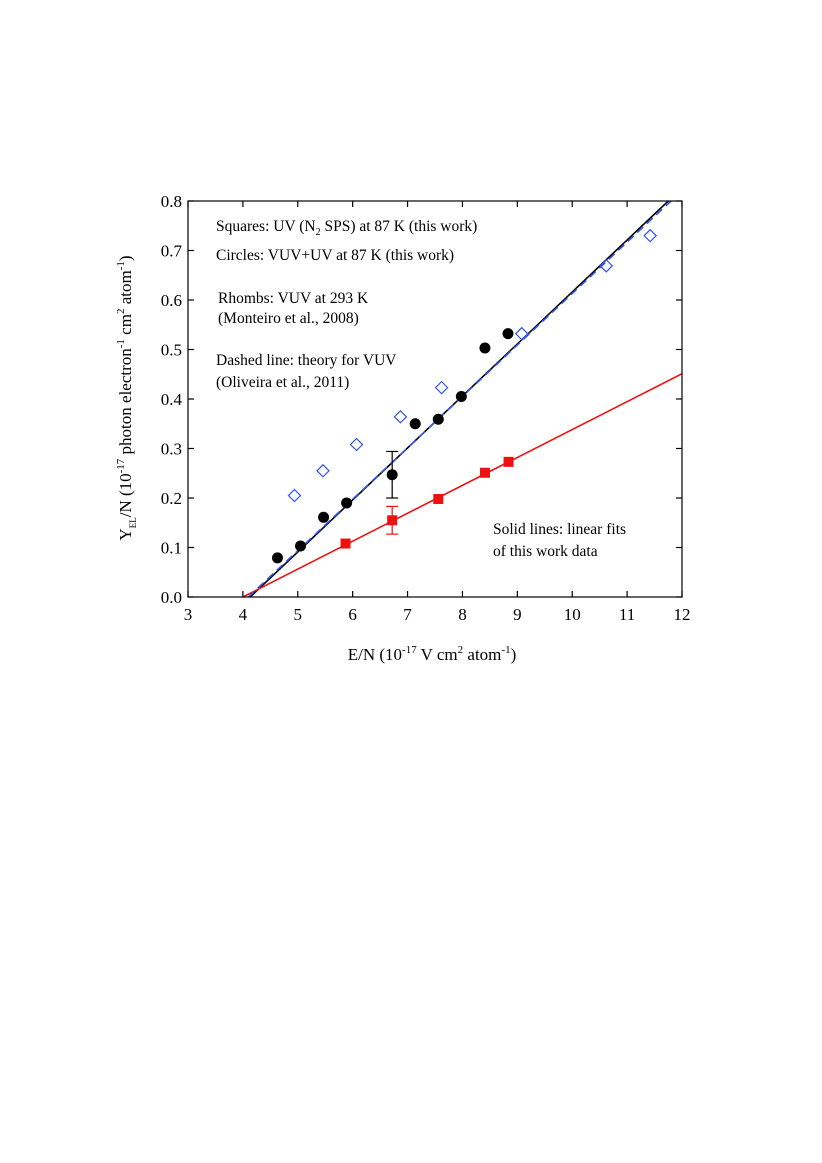 The height and width of the screenshot is (1163, 822). I want to click on y-tick-label: 0.5, so click(171, 350).